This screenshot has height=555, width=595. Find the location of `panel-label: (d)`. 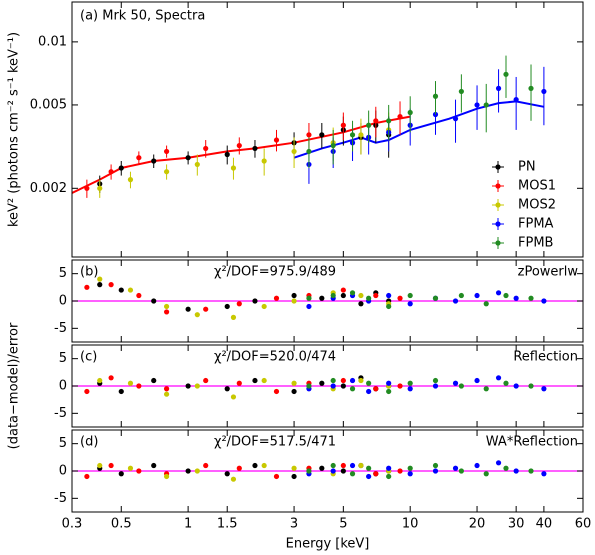

panel-label: (d) is located at coordinates (89, 442).